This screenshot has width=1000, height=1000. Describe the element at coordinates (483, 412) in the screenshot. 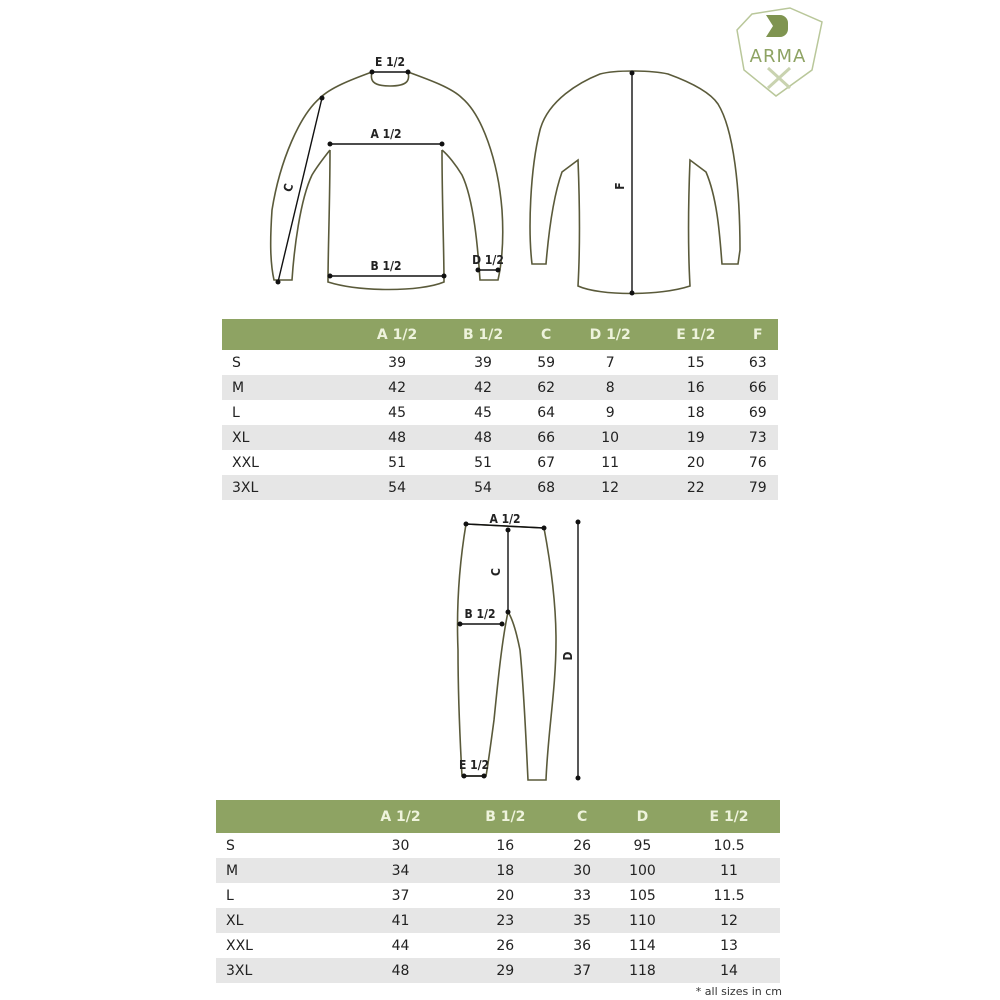

I see `value-cell: 45` at that location.